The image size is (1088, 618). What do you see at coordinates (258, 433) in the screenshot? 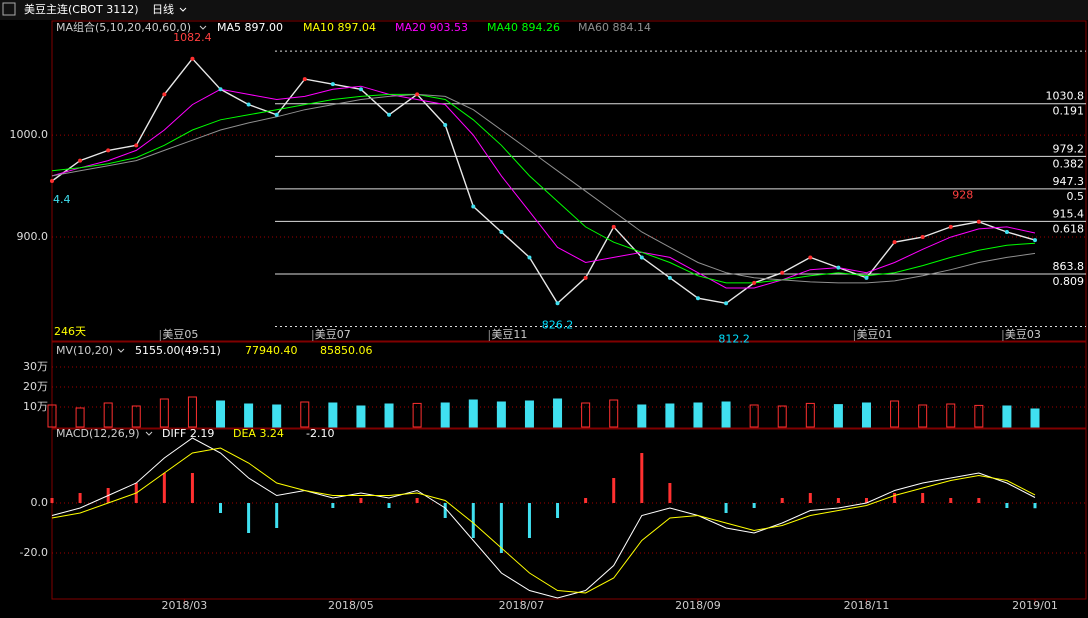
I see `panel-stat: DEA 3.24` at bounding box center [258, 433].